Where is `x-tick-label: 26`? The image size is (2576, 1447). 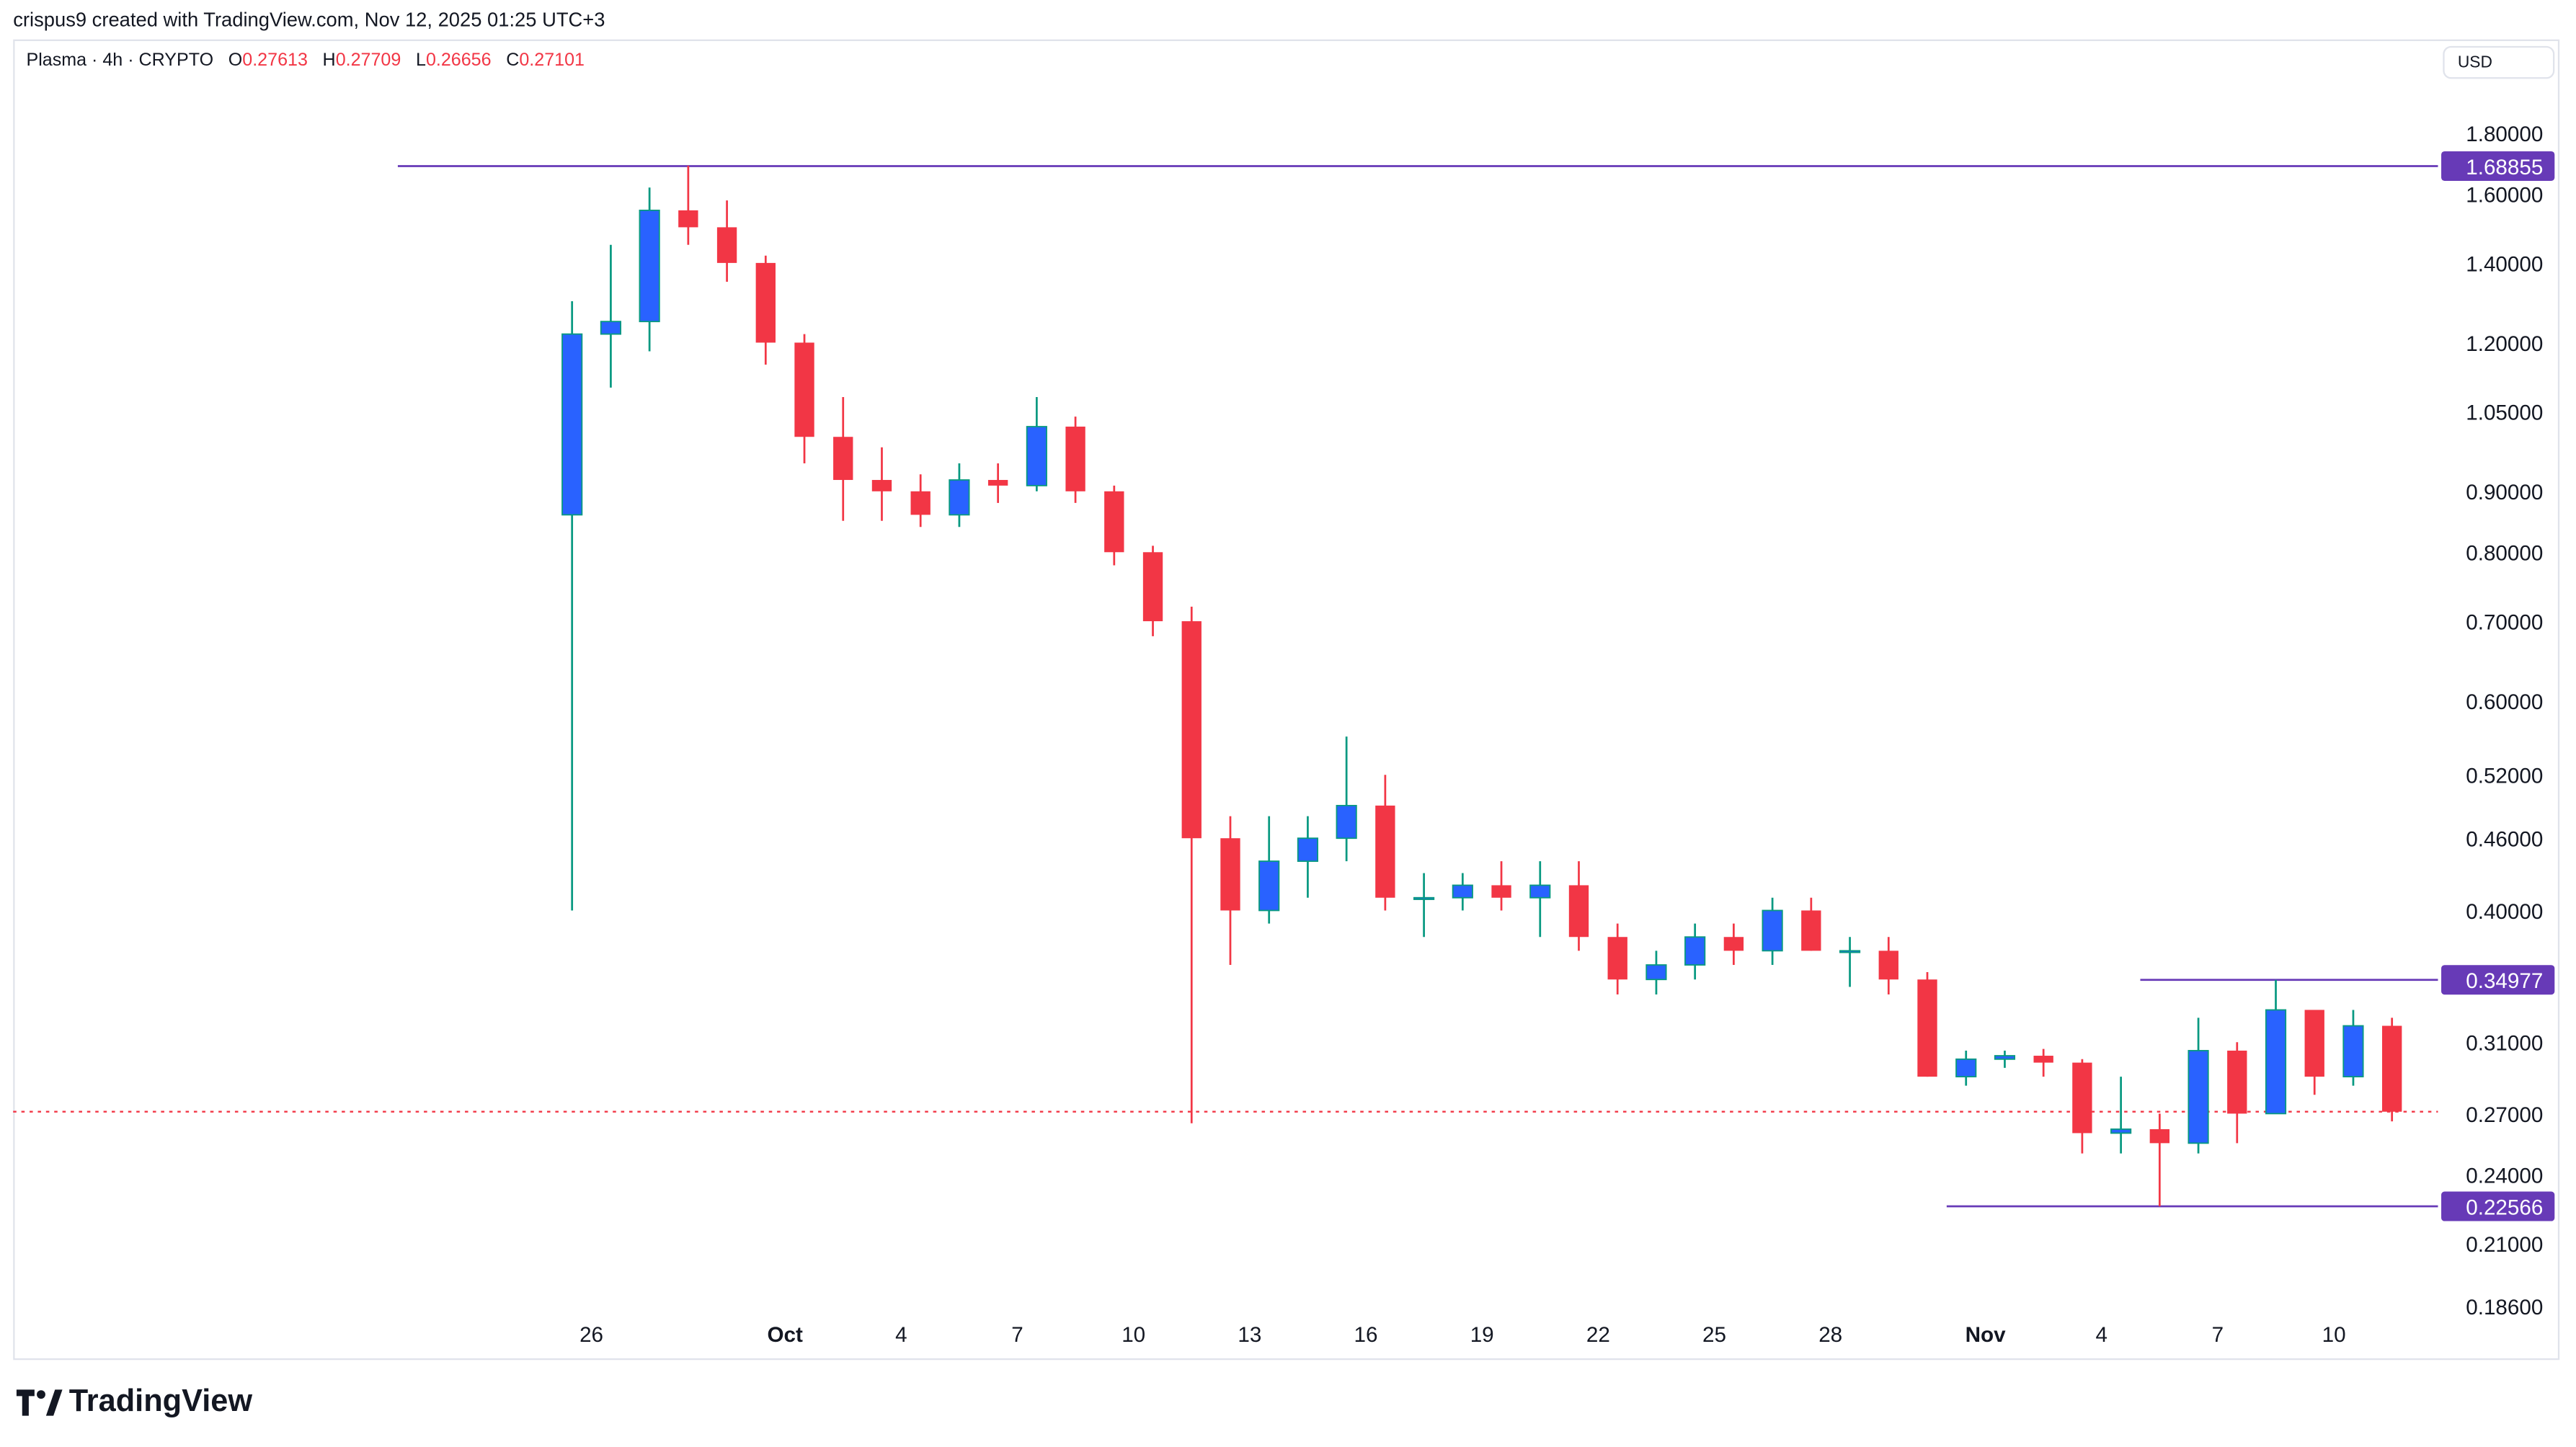 x-tick-label: 26 is located at coordinates (591, 1335).